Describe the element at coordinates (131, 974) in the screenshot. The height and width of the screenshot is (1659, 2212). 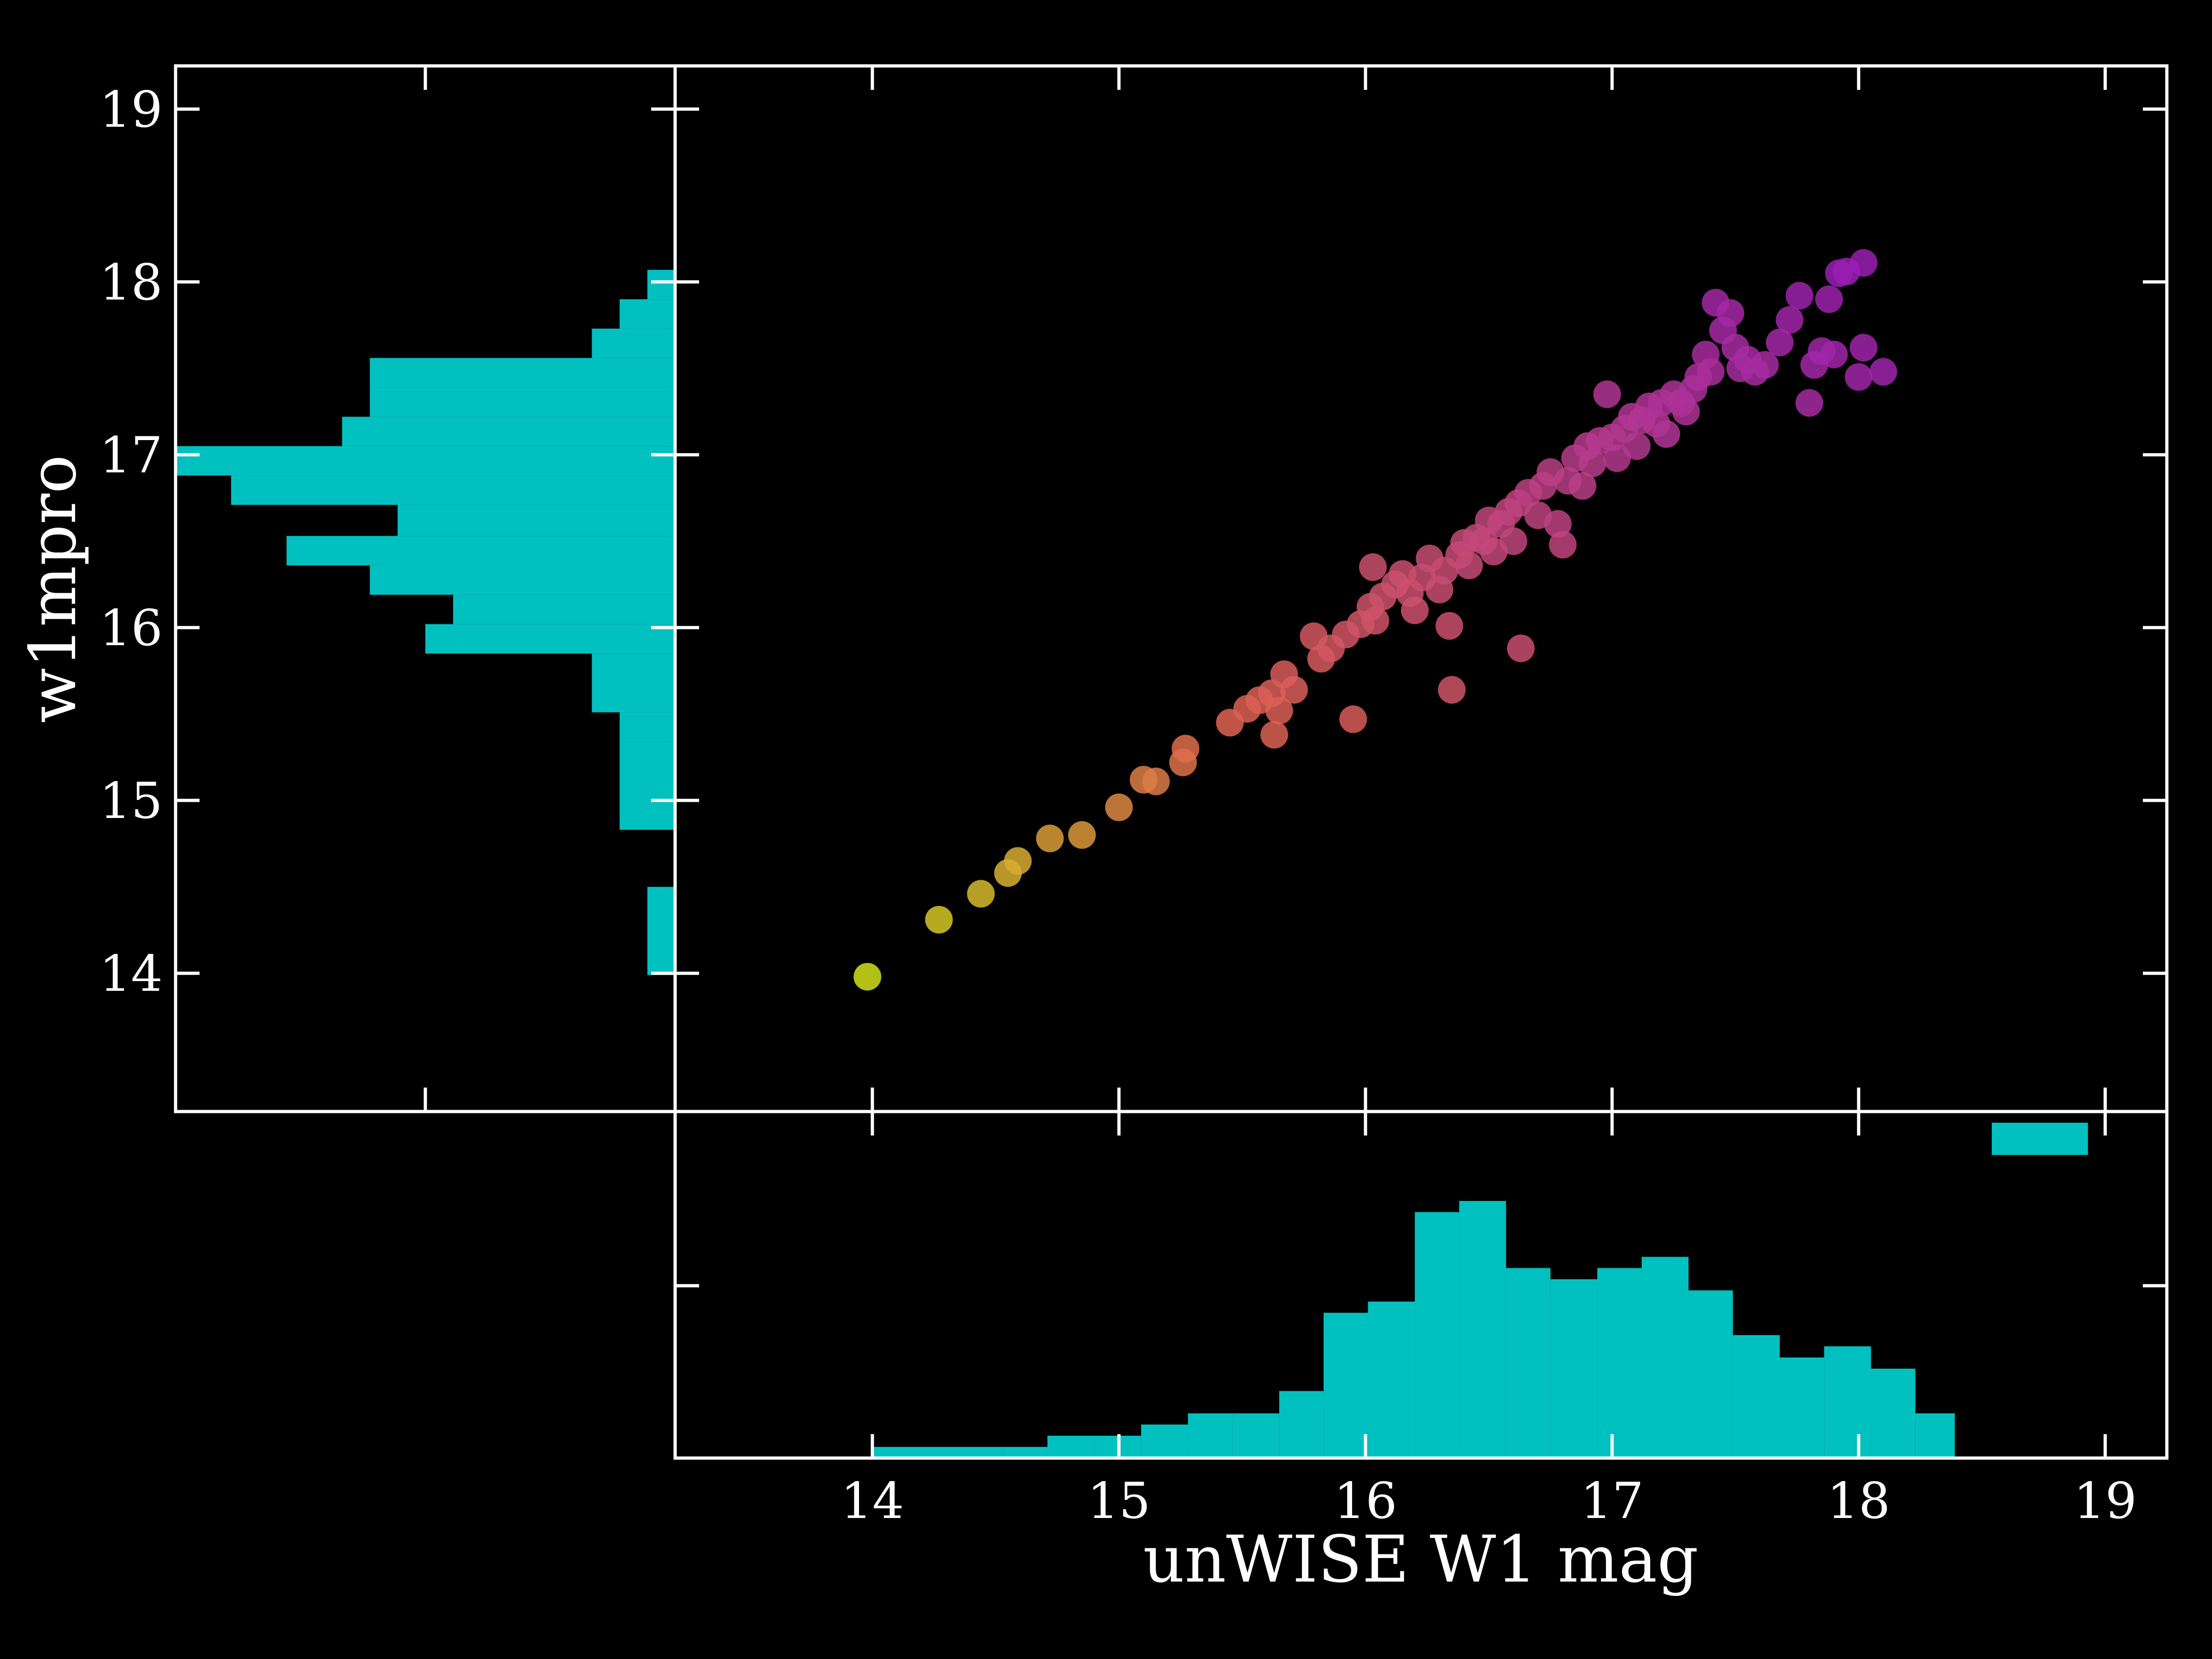
I see `y-tick-label: 14` at that location.